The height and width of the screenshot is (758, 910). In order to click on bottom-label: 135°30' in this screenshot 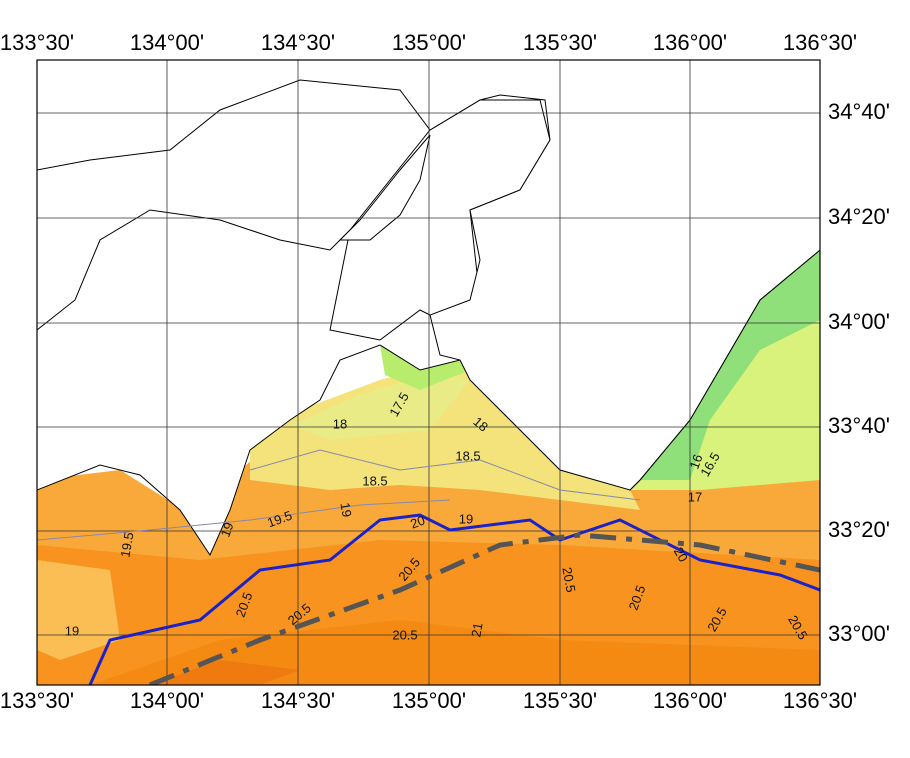, I will do `click(560, 700)`.